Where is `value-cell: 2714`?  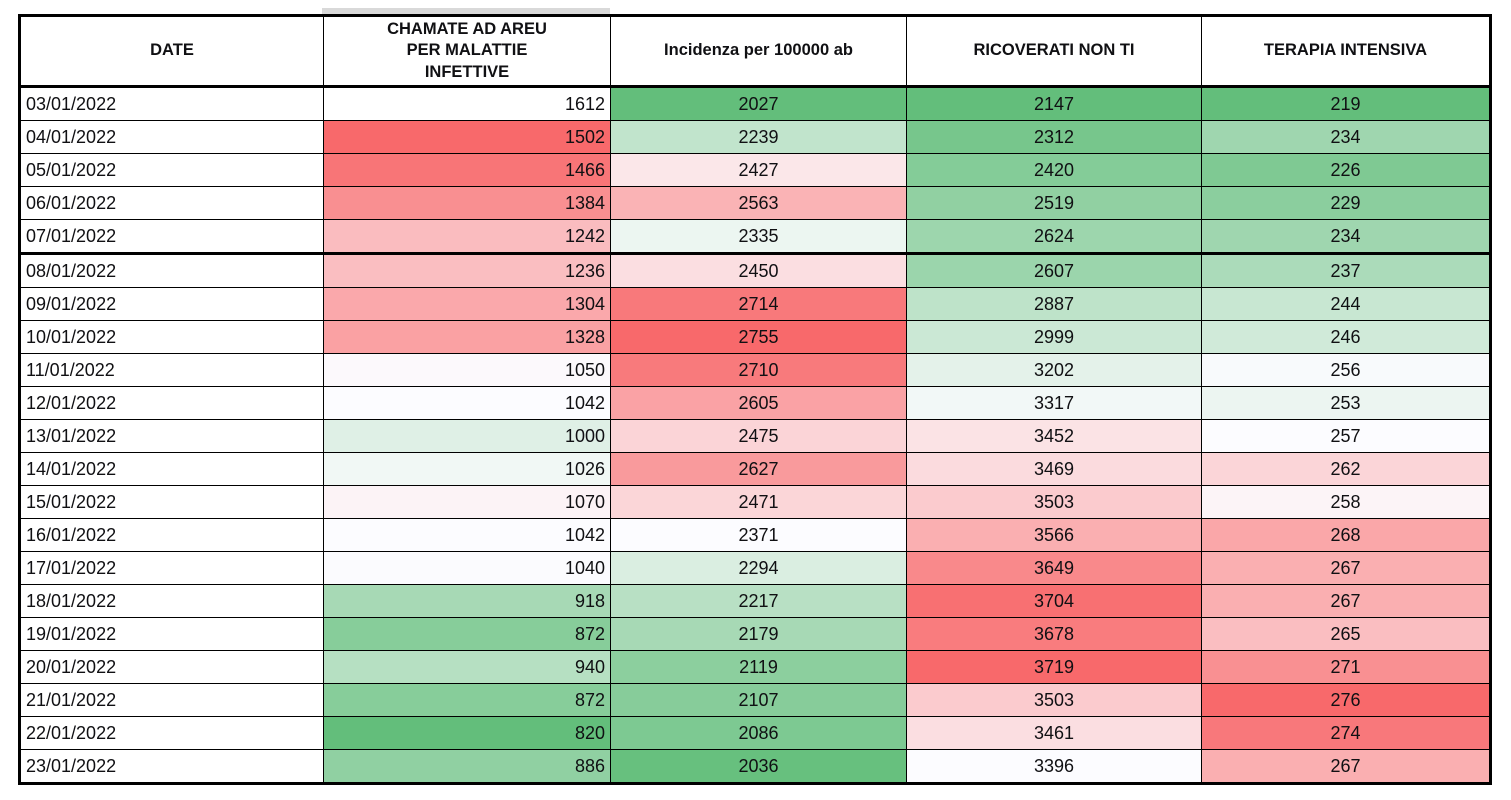
value-cell: 2714 is located at coordinates (758, 304).